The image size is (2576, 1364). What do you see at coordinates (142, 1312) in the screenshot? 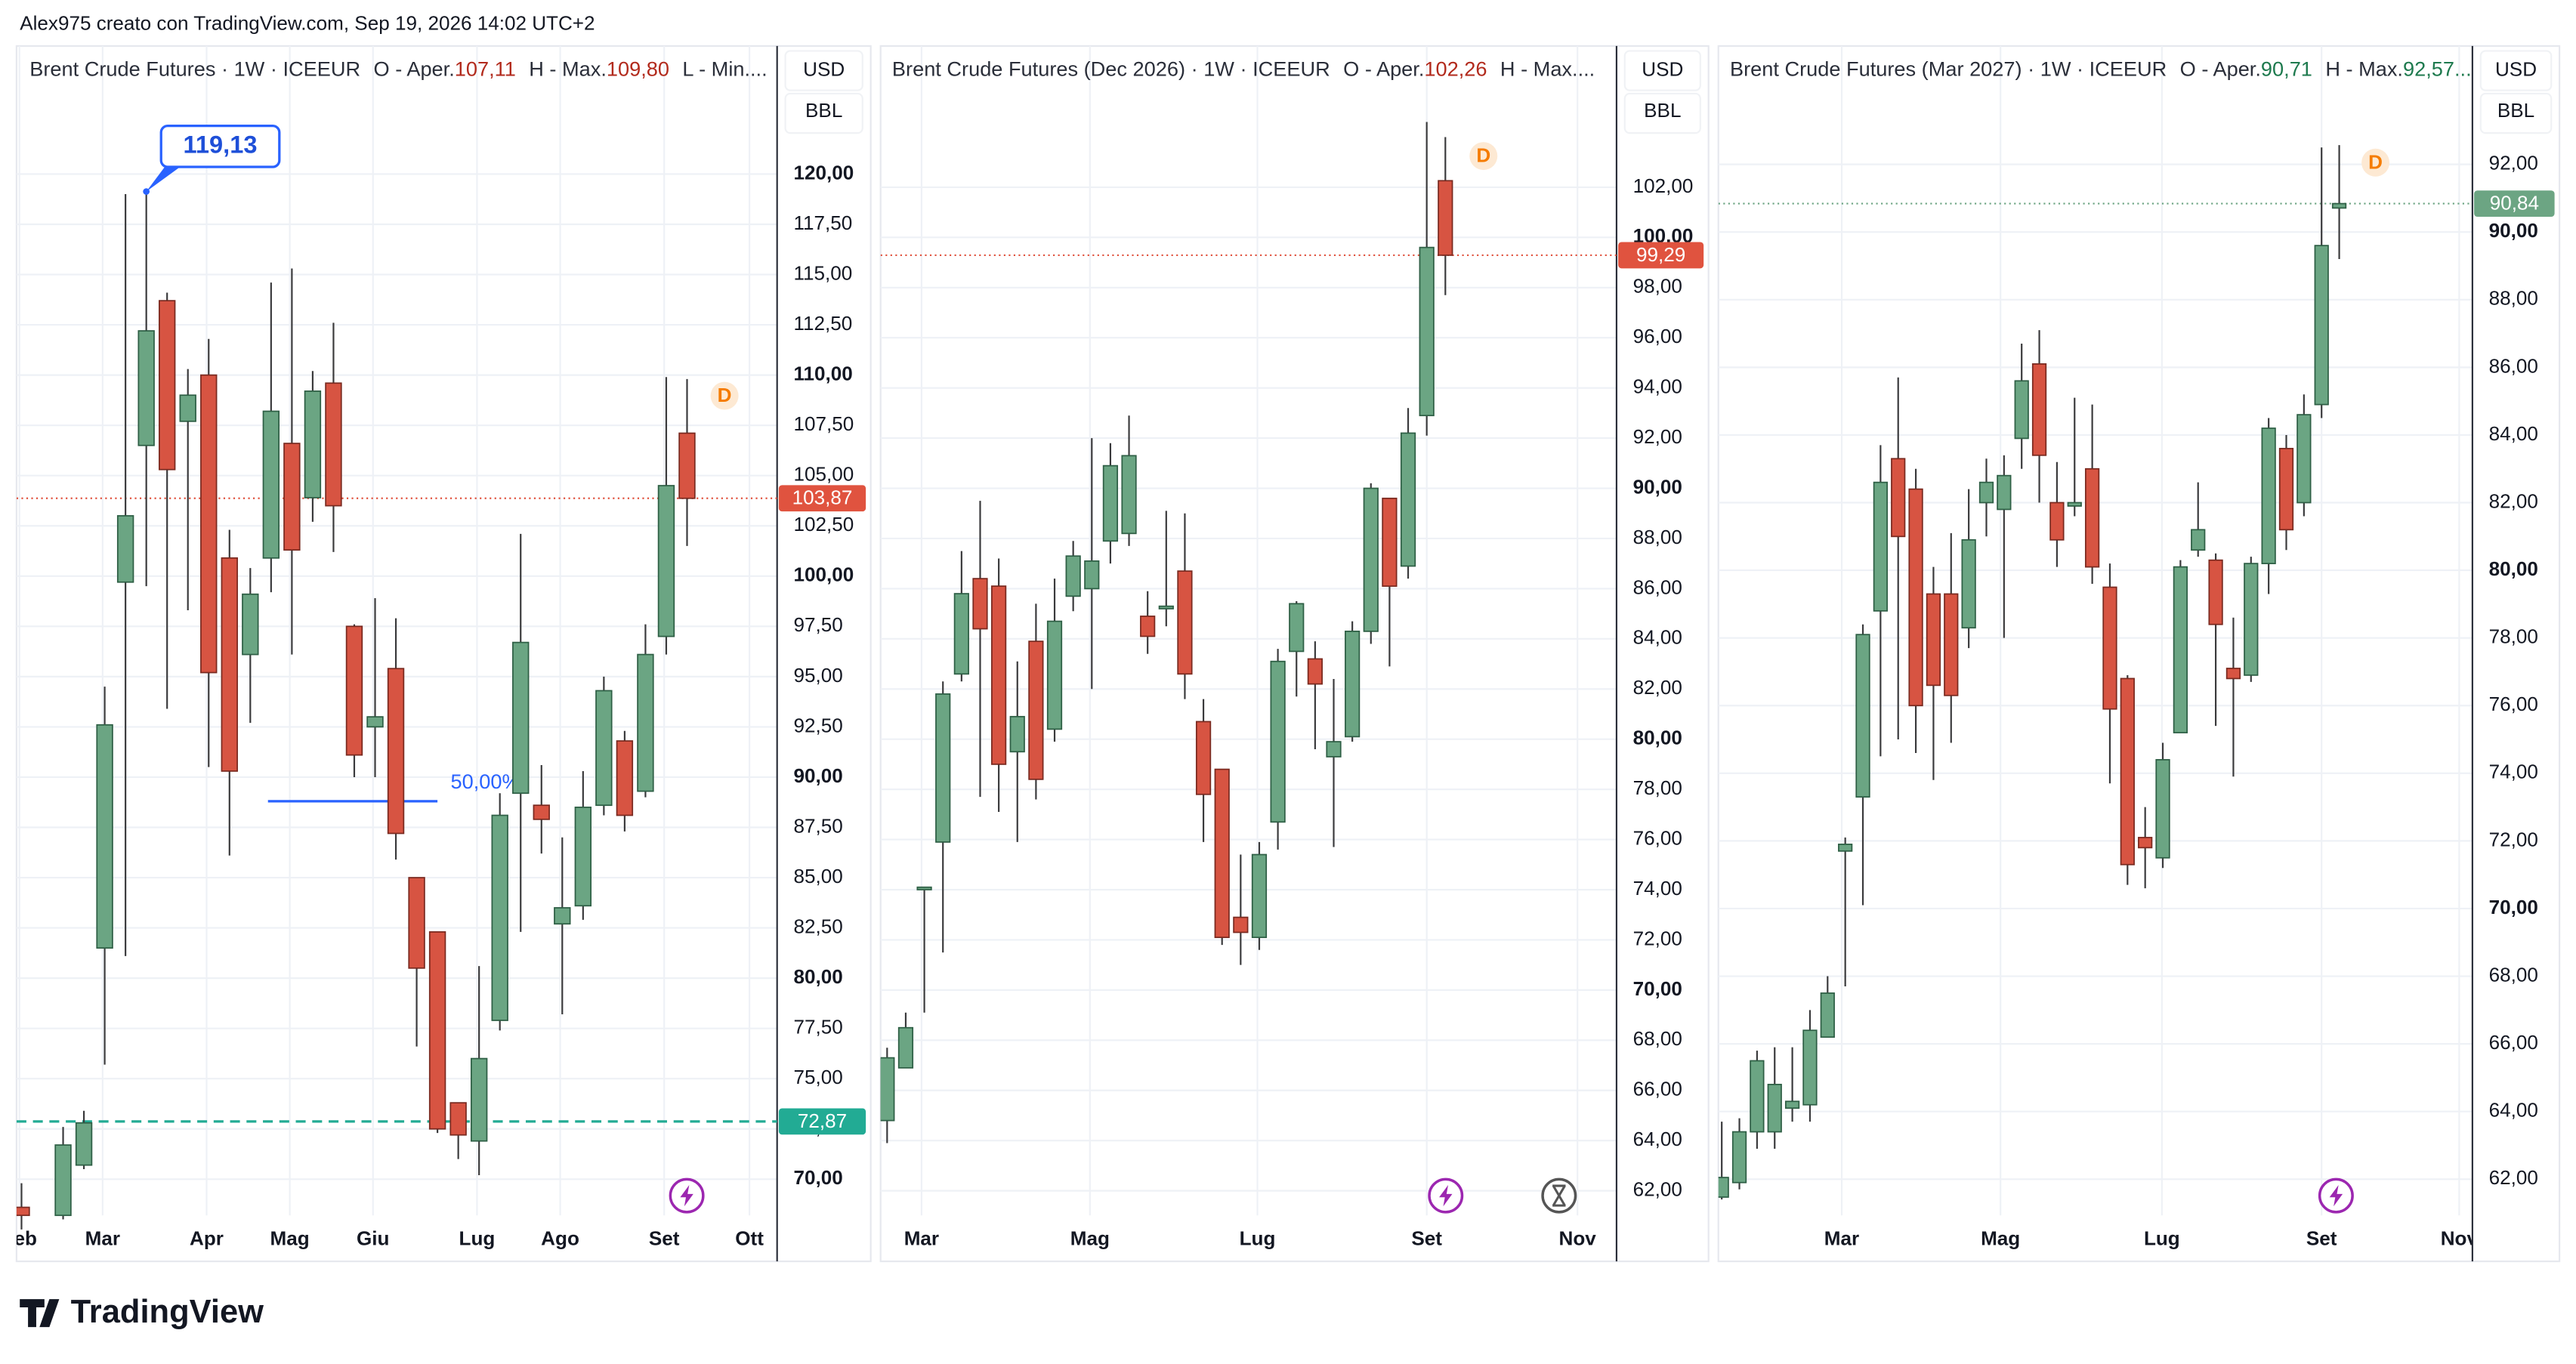
I see `brand-logo: TradingView` at bounding box center [142, 1312].